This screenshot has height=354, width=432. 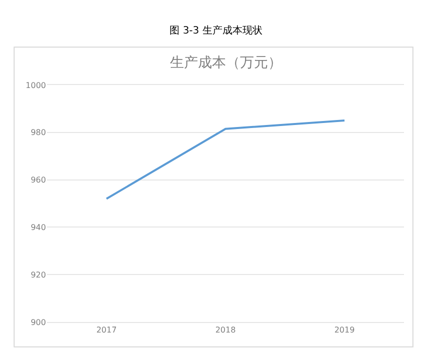 What do you see at coordinates (36, 85) in the screenshot?
I see `y-tick-label: 1000` at bounding box center [36, 85].